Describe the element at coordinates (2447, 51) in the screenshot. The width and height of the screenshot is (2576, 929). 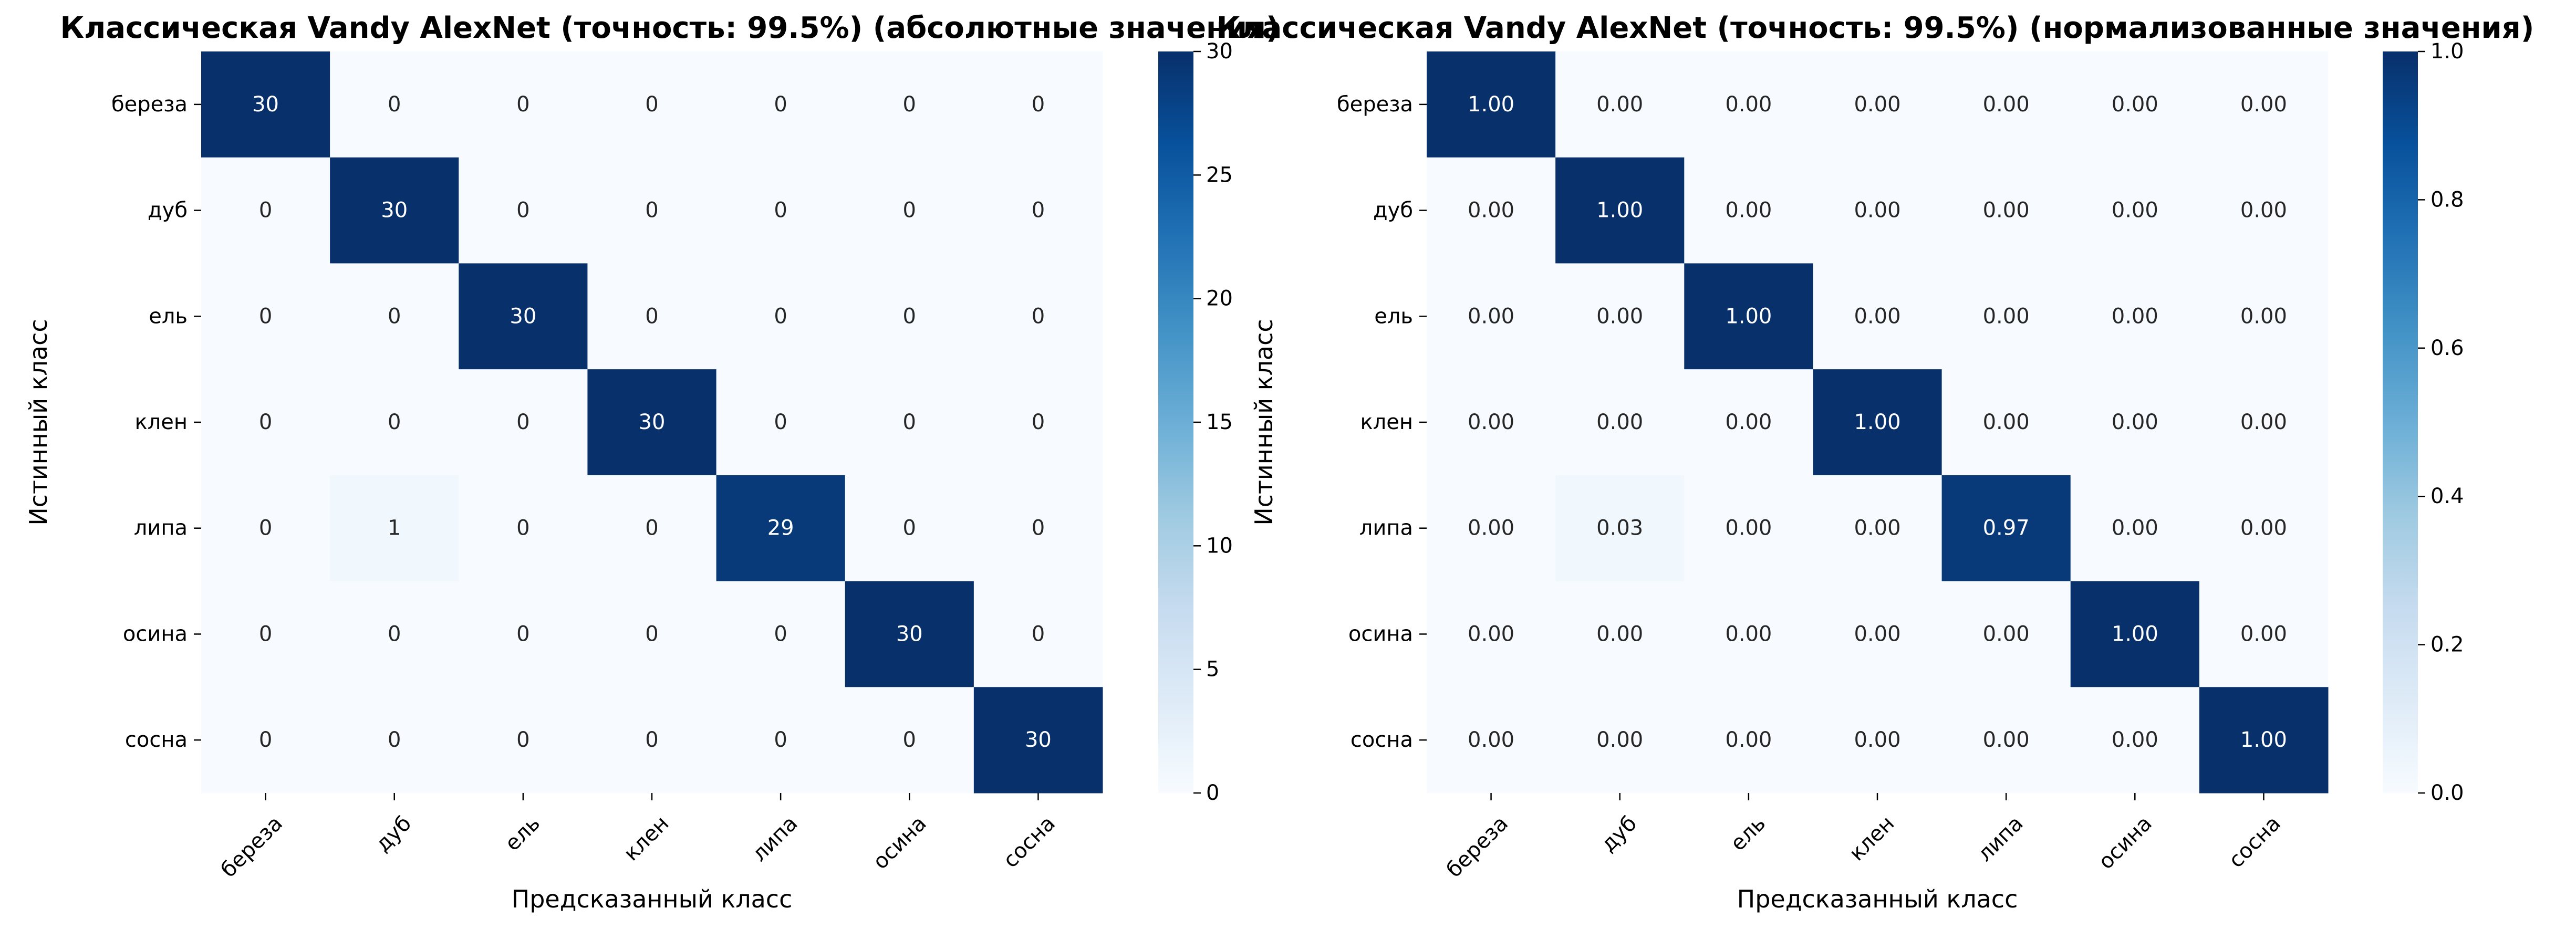
I see `colorbar-tick-label: 1.0` at that location.